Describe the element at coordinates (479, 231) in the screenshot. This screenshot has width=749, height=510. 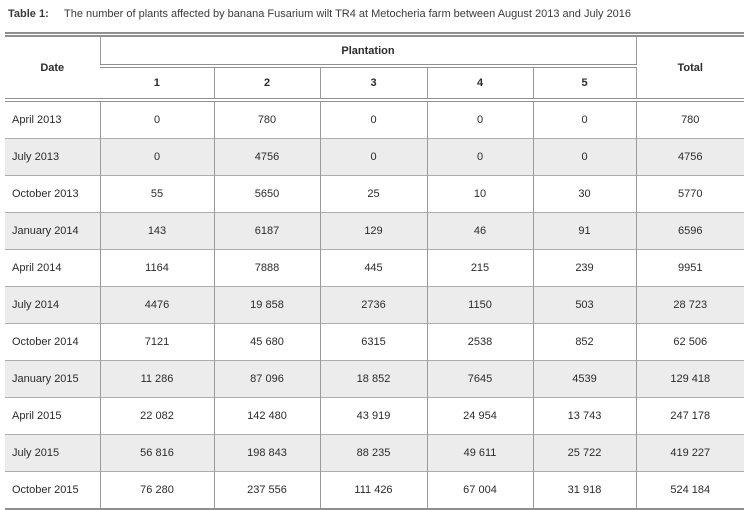
I see `value-cell: 46` at that location.